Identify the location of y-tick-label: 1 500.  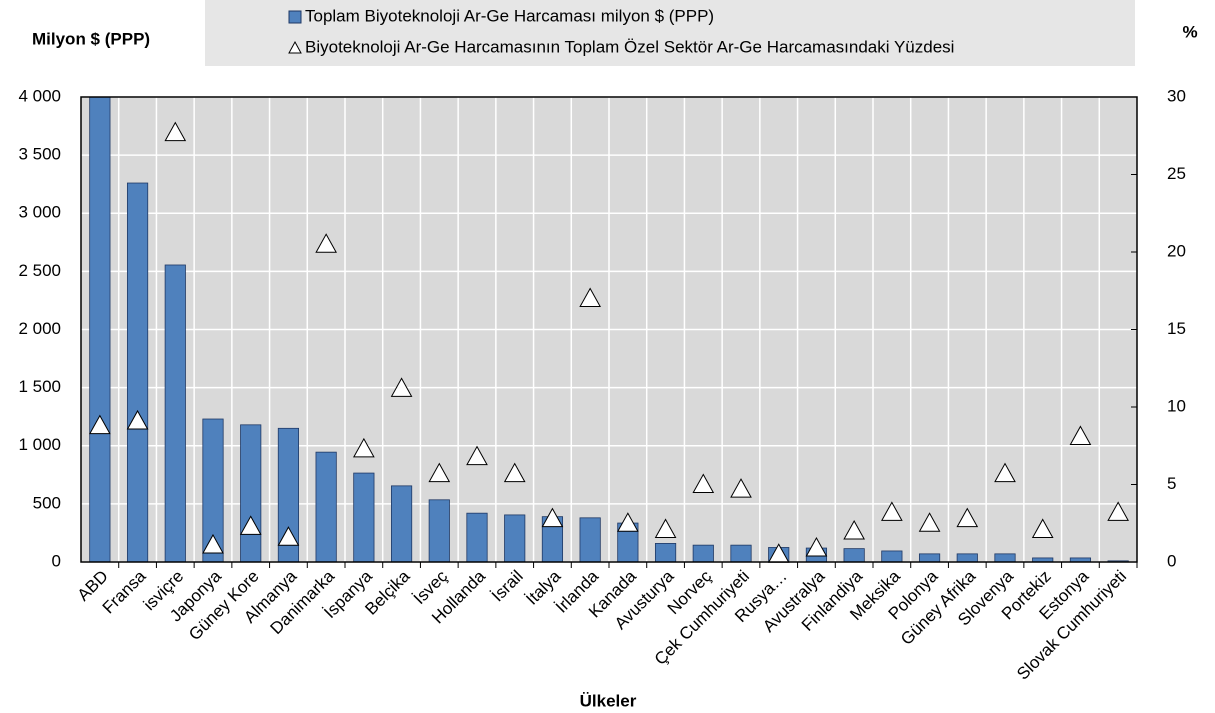
(39, 386).